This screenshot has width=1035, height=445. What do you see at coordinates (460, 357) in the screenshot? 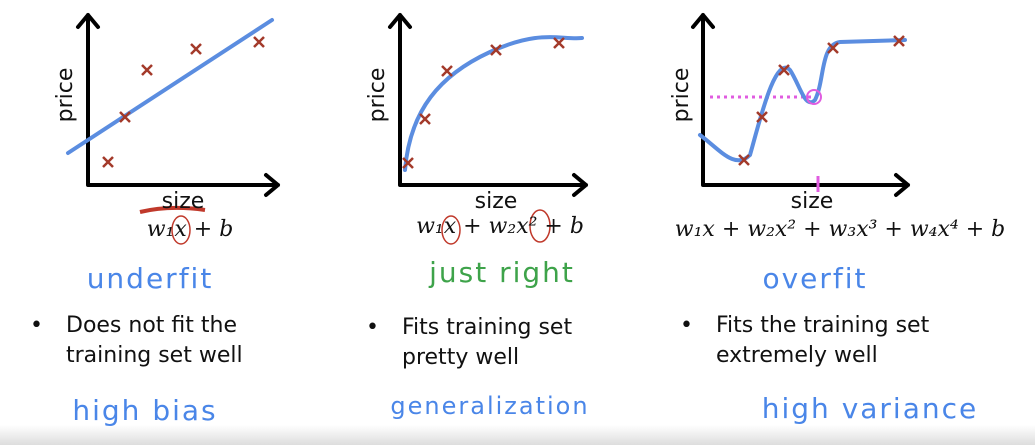
I see `bullet-text: pretty well` at bounding box center [460, 357].